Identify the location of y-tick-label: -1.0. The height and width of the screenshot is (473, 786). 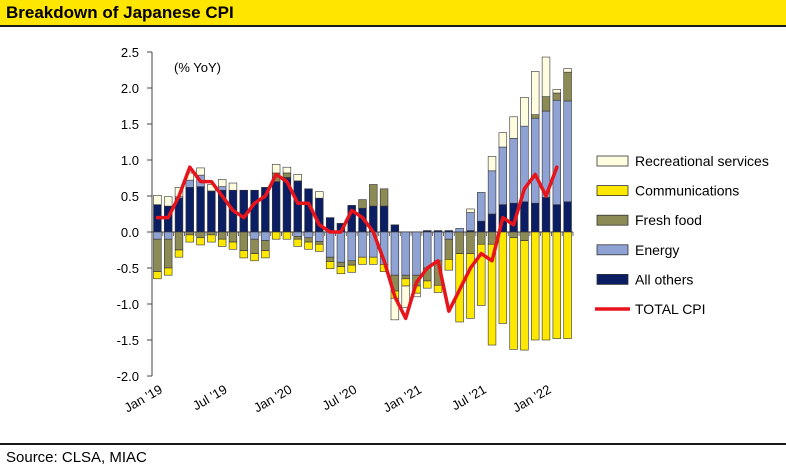
(128, 304).